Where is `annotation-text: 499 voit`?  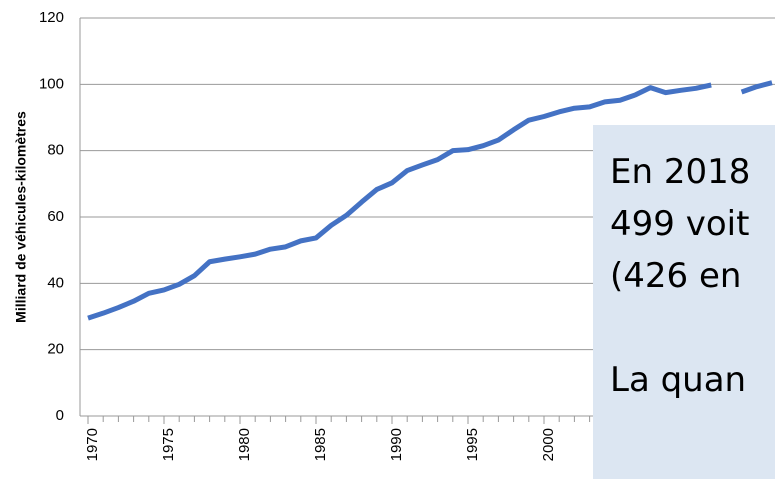
annotation-text: 499 voit is located at coordinates (679, 224).